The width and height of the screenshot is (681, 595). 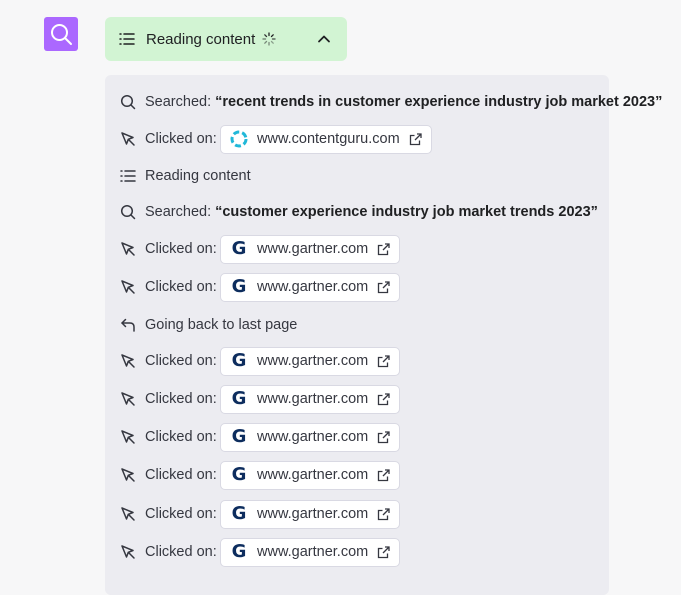 I want to click on chevron-up-icon, so click(x=324, y=39).